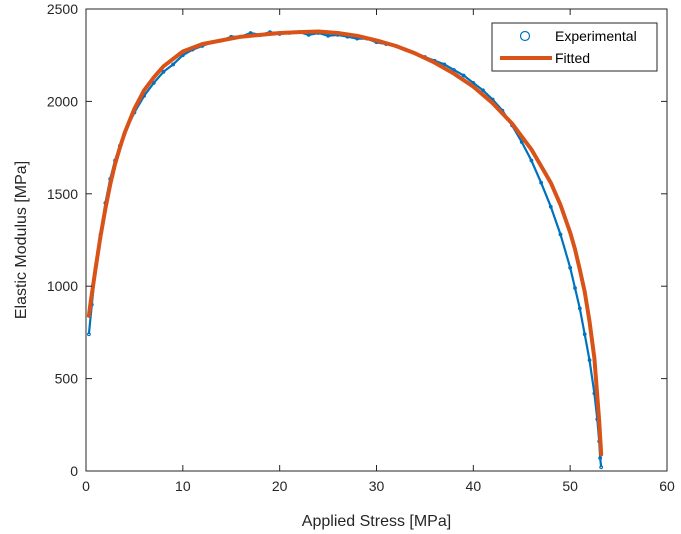  What do you see at coordinates (572, 58) in the screenshot?
I see `legend-label-fitted: Fitted` at bounding box center [572, 58].